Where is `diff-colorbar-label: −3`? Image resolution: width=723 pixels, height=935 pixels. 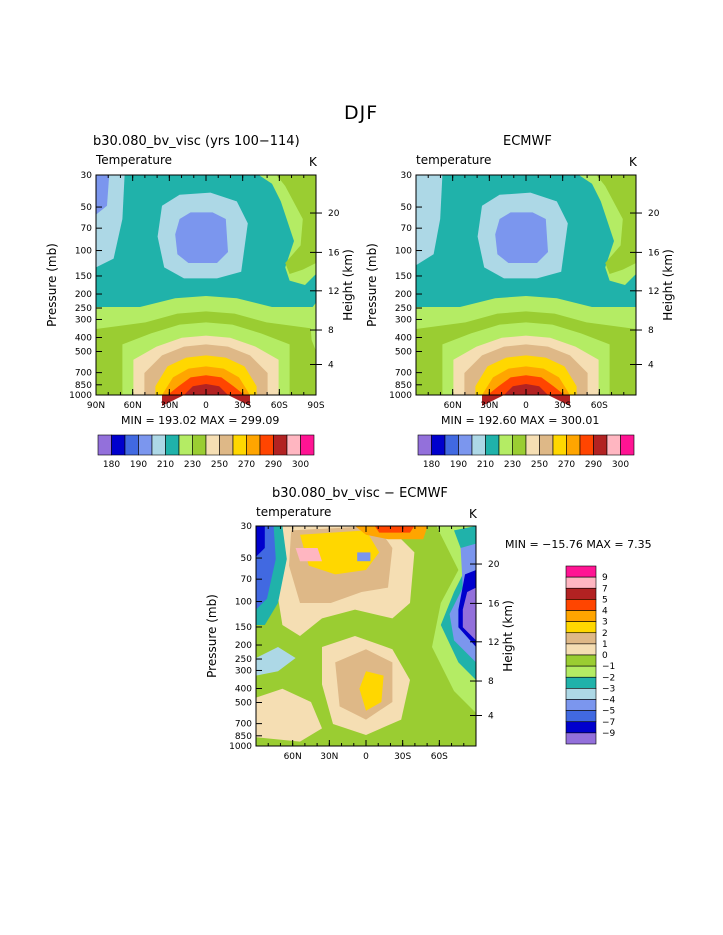 diff-colorbar-label: −3 is located at coordinates (608, 689).